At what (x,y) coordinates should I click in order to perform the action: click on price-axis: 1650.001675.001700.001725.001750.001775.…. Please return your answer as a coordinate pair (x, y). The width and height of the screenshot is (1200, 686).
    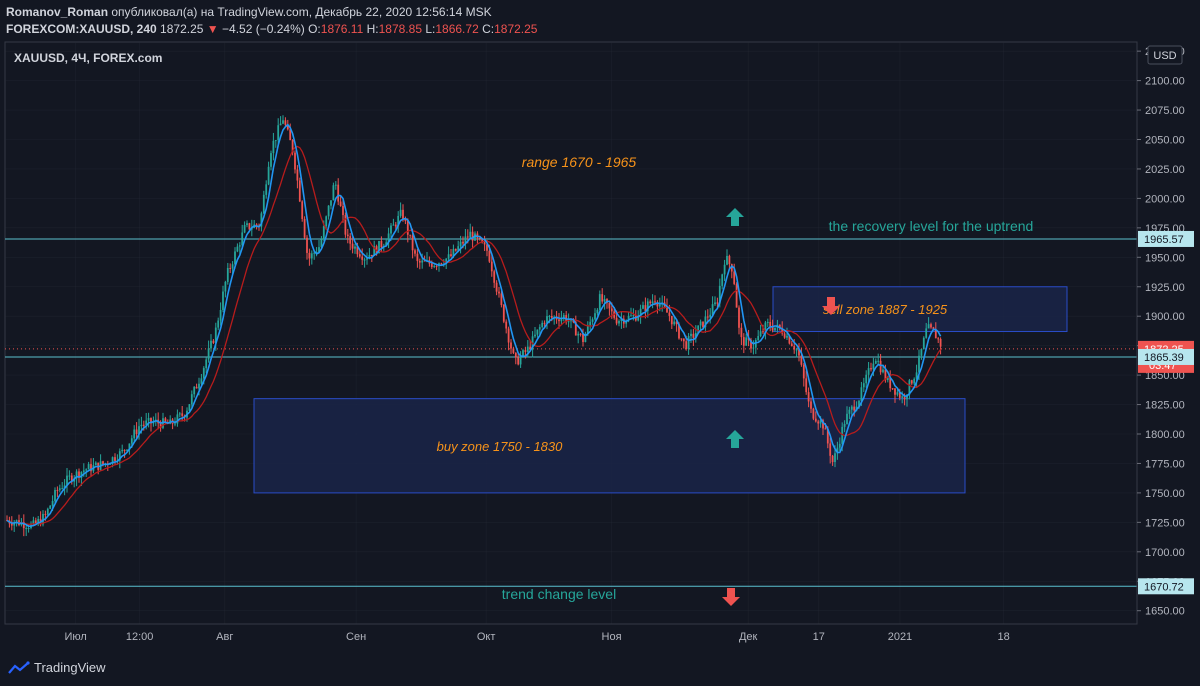
    Looking at the image, I should click on (1165, 333).